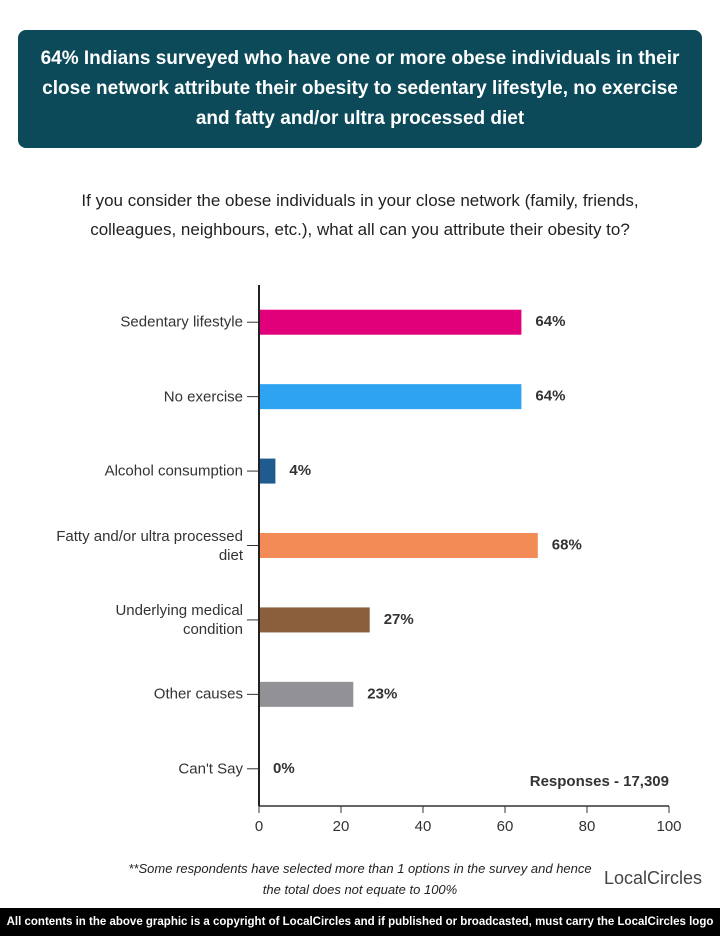 The width and height of the screenshot is (720, 936). I want to click on value-label: 23%, so click(382, 693).